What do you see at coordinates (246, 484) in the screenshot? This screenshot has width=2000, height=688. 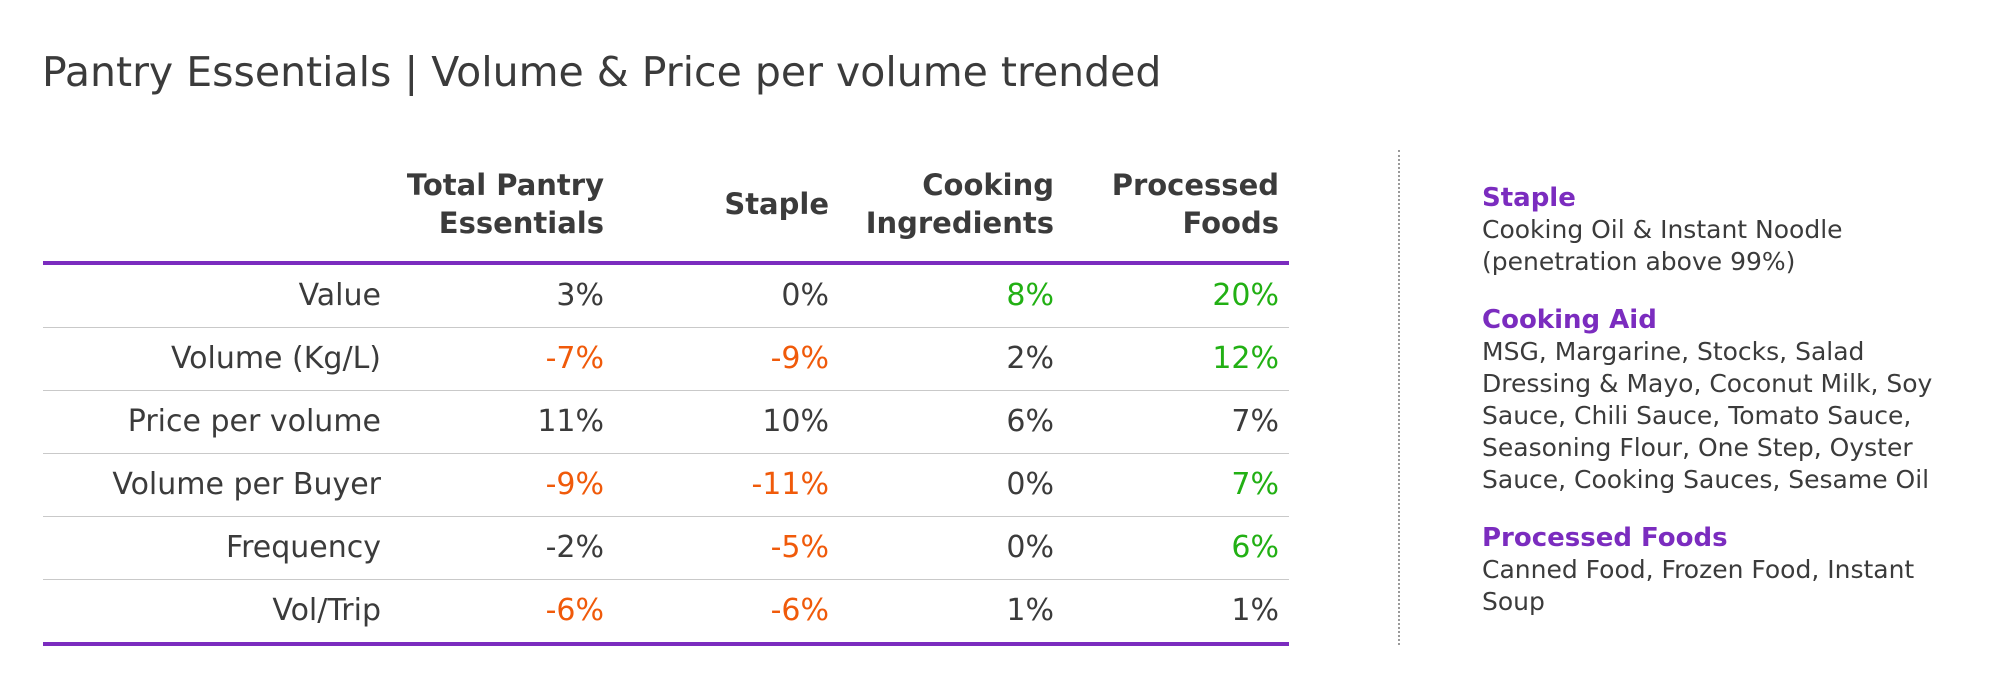 I see `row-label: Volume per Buyer` at bounding box center [246, 484].